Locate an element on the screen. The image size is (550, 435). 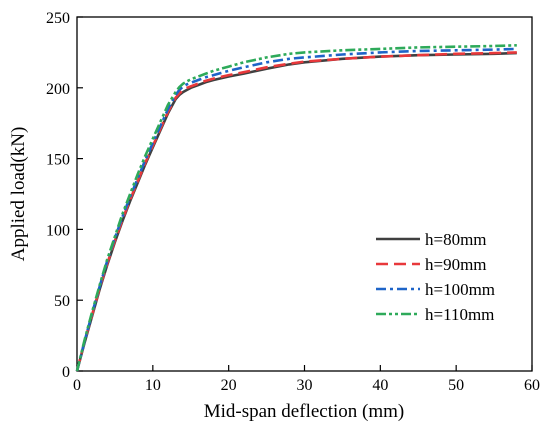
y-tick-label: 250 is located at coordinates (58, 18).